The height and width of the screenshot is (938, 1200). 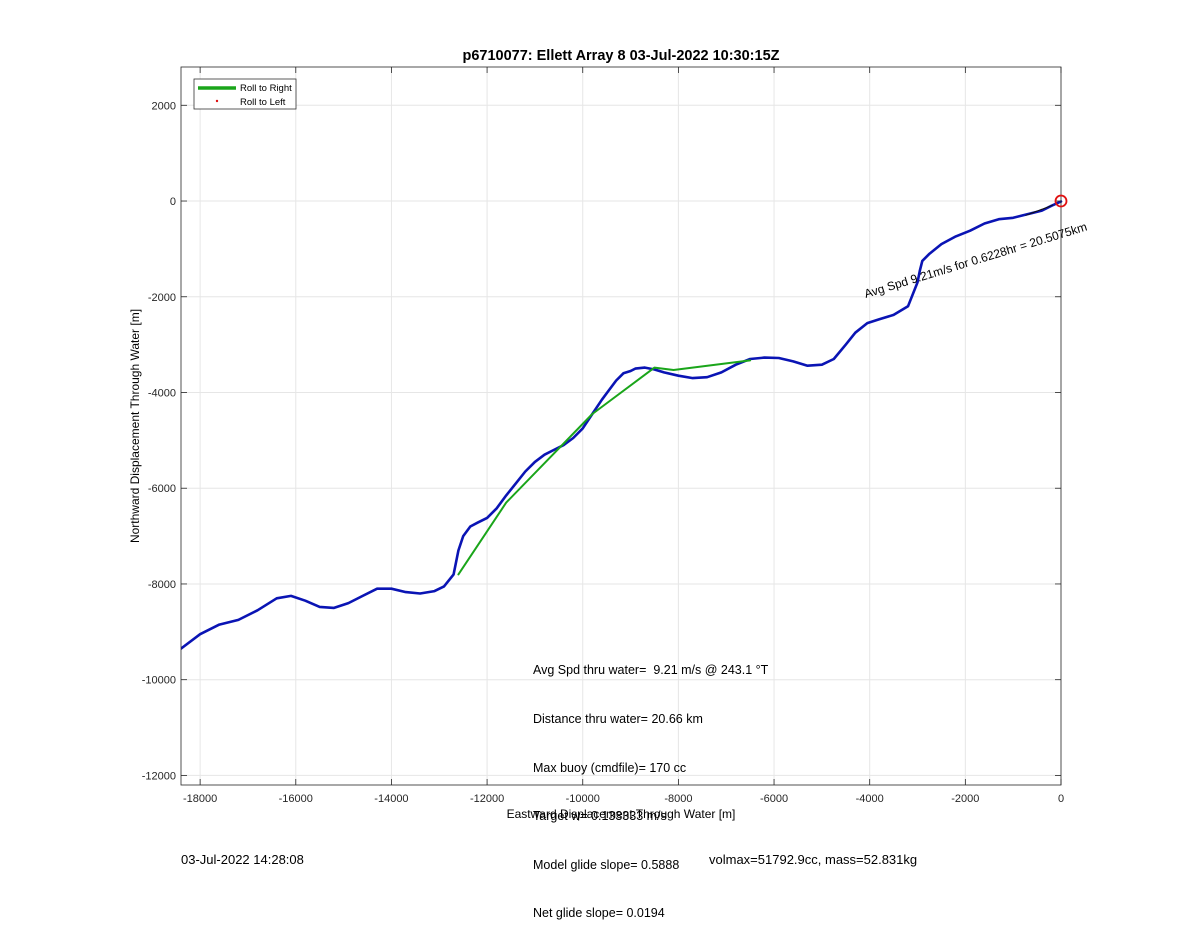 What do you see at coordinates (173, 202) in the screenshot?
I see `y-tick-label: 0` at bounding box center [173, 202].